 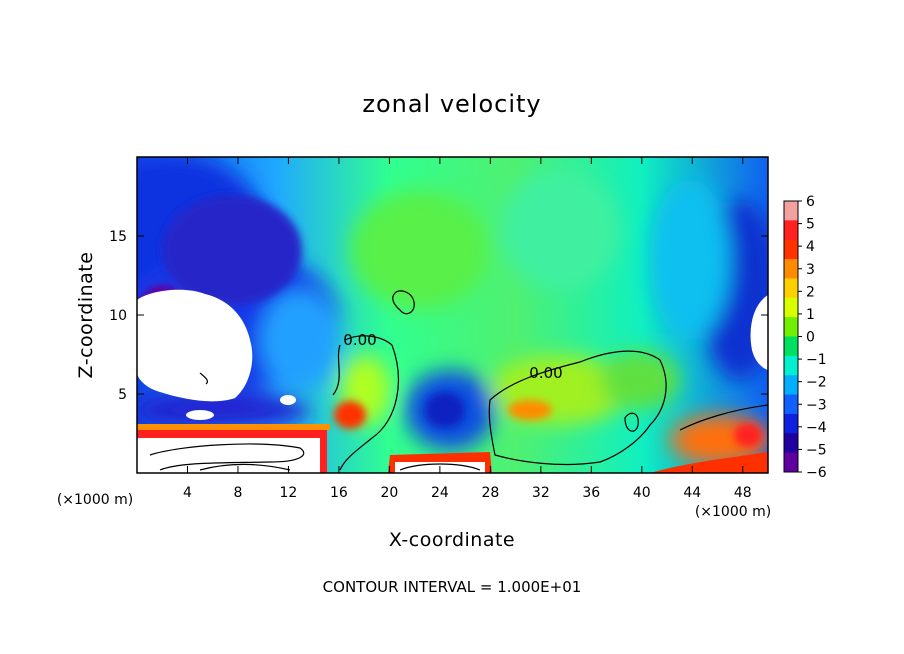 What do you see at coordinates (816, 360) in the screenshot?
I see `colorbar-label: −1` at bounding box center [816, 360].